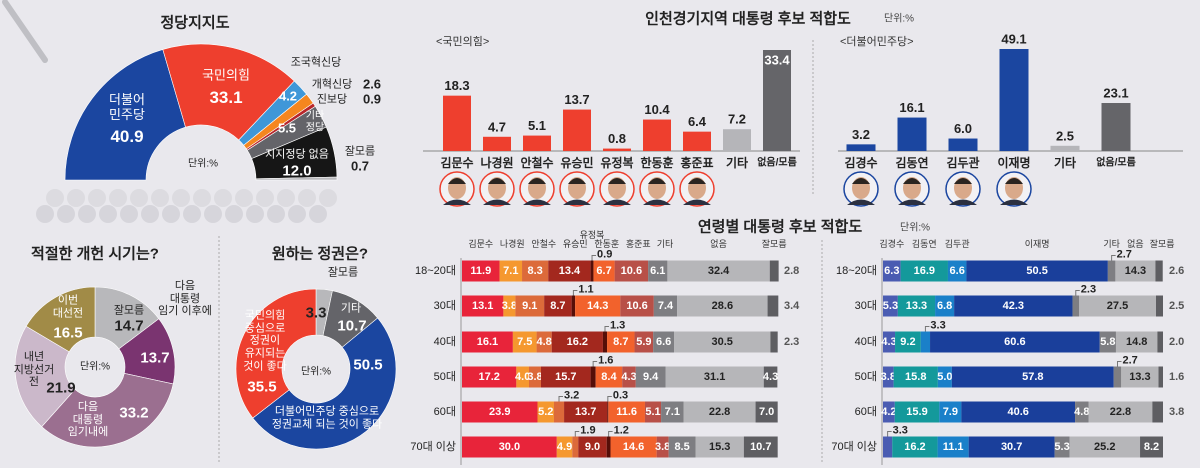  What do you see at coordinates (576, 99) in the screenshot?
I see `ppp-bar-value-label: 13.7` at bounding box center [576, 99].